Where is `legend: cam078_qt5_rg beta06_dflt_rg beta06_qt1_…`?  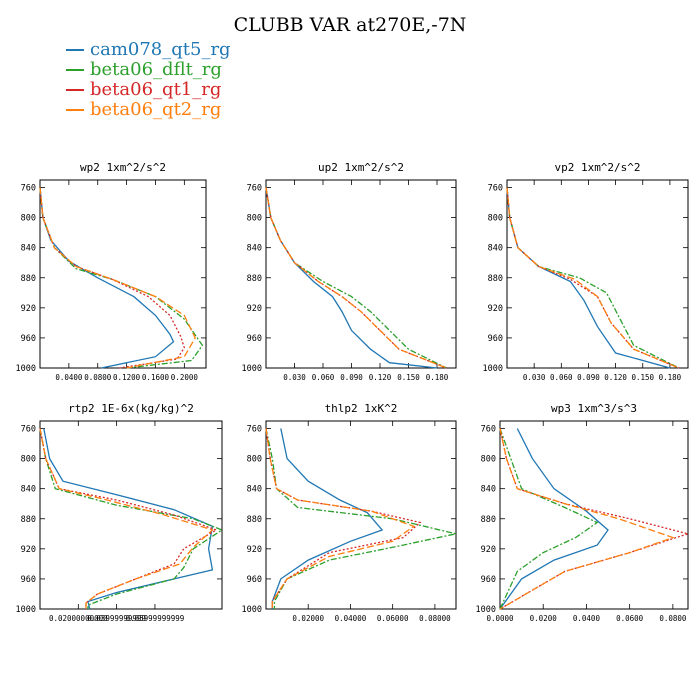 legend: cam078_qt5_rg beta06_dflt_rg beta06_qt1_… is located at coordinates (148, 80).